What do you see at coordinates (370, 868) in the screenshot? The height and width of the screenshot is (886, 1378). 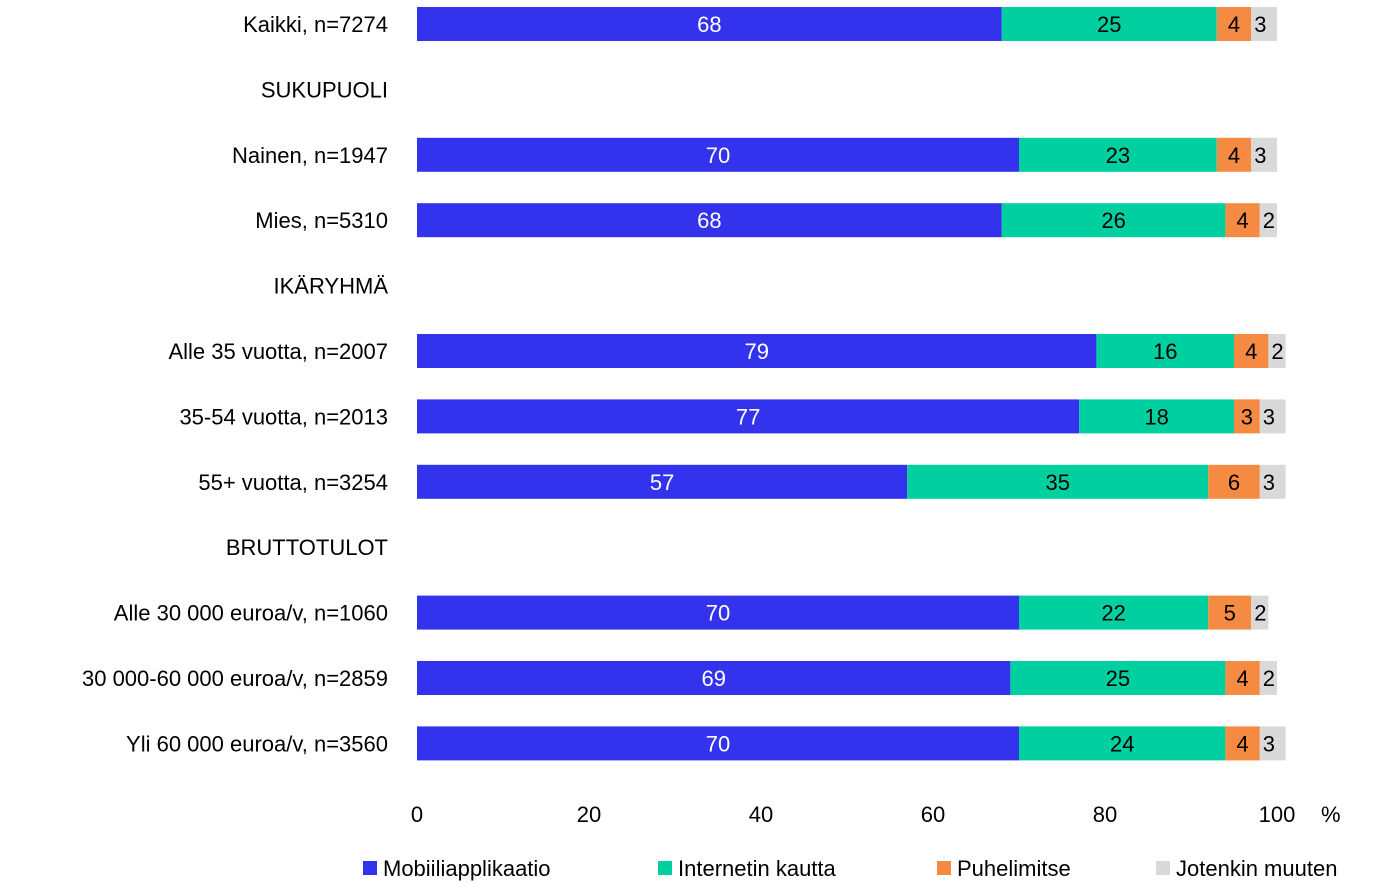 I see `legend-swatch-mobiiliapplikaatio` at bounding box center [370, 868].